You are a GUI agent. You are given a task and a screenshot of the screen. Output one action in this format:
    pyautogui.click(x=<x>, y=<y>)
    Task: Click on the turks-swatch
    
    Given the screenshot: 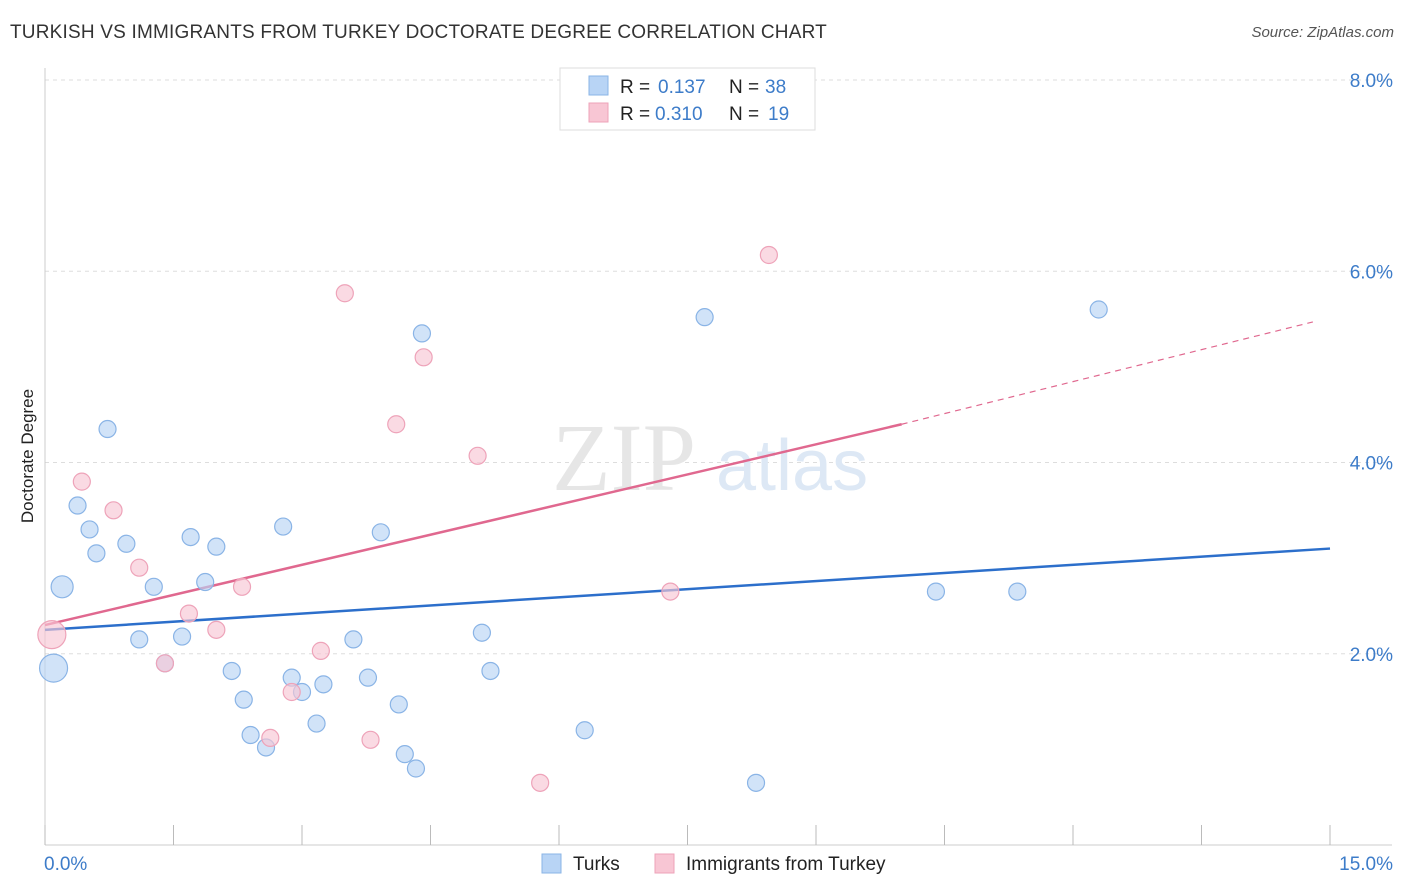 What is the action you would take?
    pyautogui.click(x=598, y=85)
    